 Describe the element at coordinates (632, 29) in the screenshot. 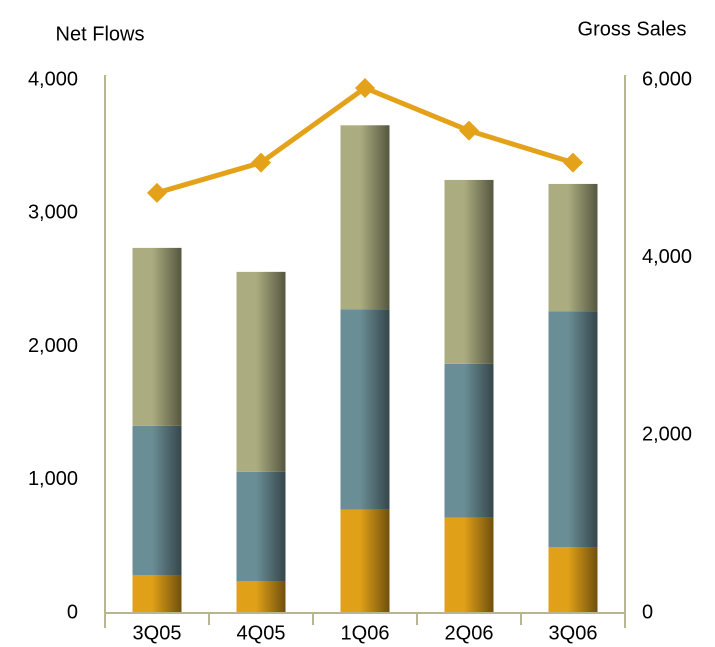

I see `y2-axis-title: Gross Sales` at that location.